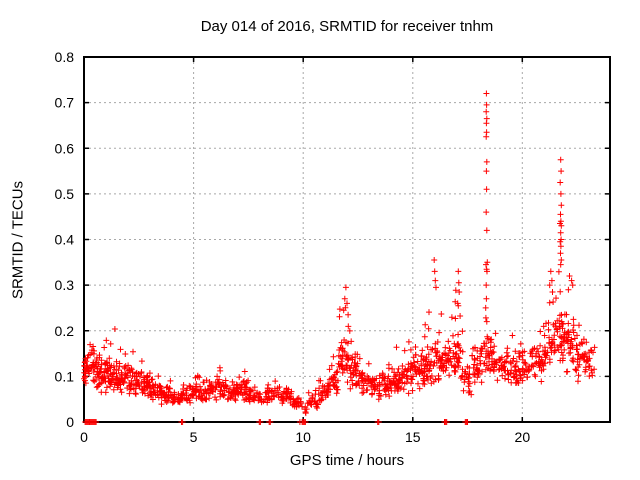 This screenshot has width=640, height=480. What do you see at coordinates (65, 331) in the screenshot?
I see `y-tick-label: 0.2` at bounding box center [65, 331].